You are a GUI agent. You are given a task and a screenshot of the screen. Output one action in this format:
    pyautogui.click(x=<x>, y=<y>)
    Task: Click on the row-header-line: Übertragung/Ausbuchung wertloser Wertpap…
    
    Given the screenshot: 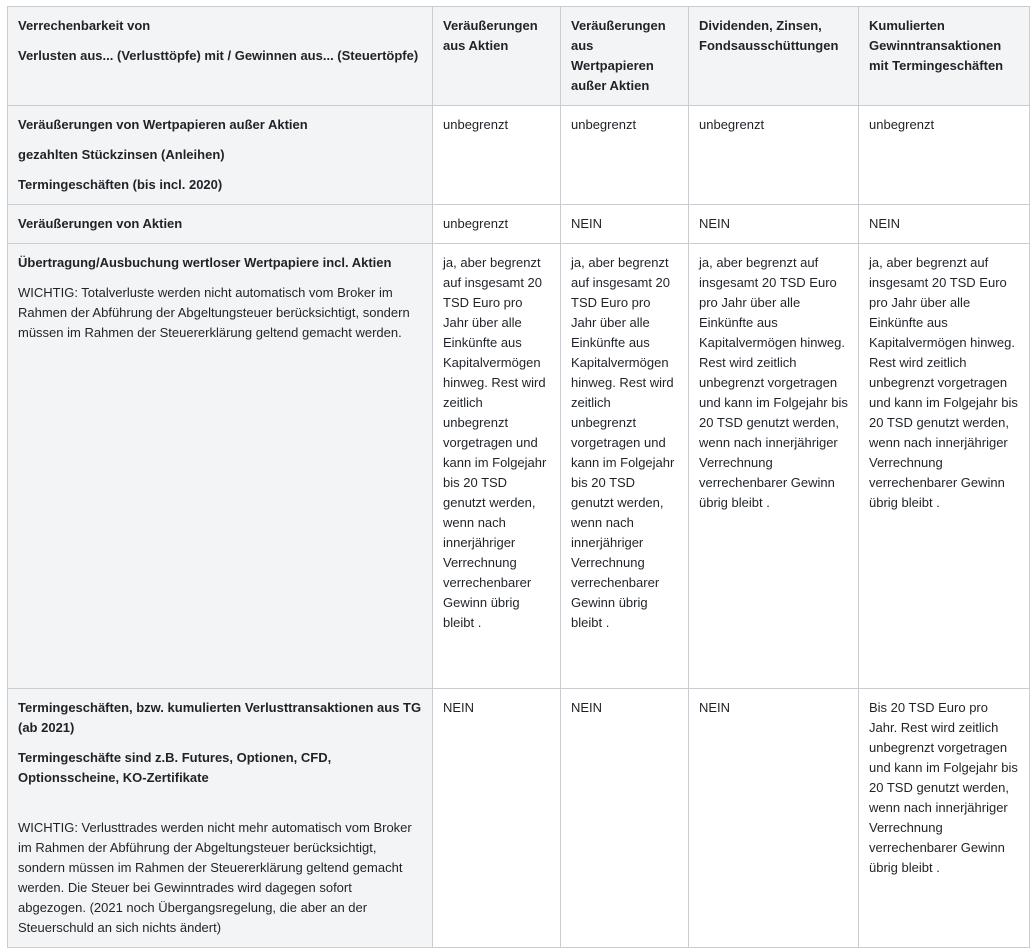 What is the action you would take?
    pyautogui.click(x=205, y=262)
    